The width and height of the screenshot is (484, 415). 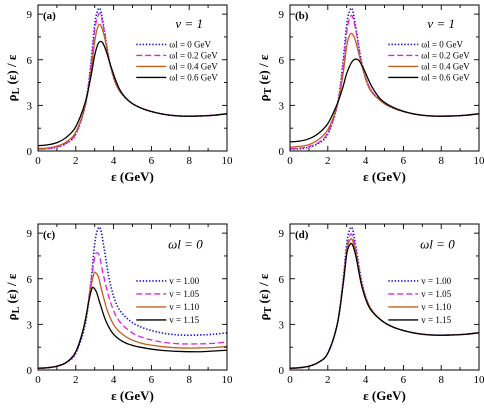 What do you see at coordinates (49, 16) in the screenshot?
I see `panel-label: (a)` at bounding box center [49, 16].